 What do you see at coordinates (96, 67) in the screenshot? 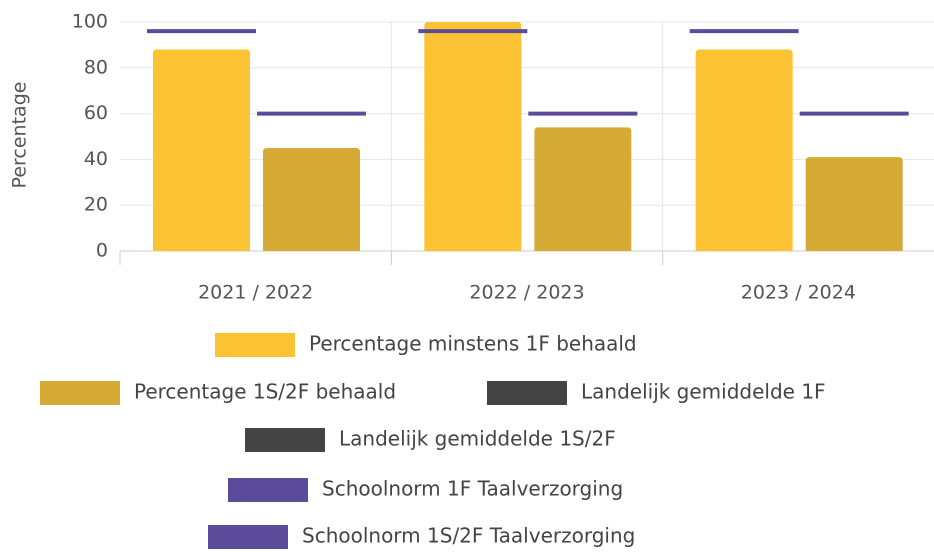
I see `y-tick-label: 80` at bounding box center [96, 67].